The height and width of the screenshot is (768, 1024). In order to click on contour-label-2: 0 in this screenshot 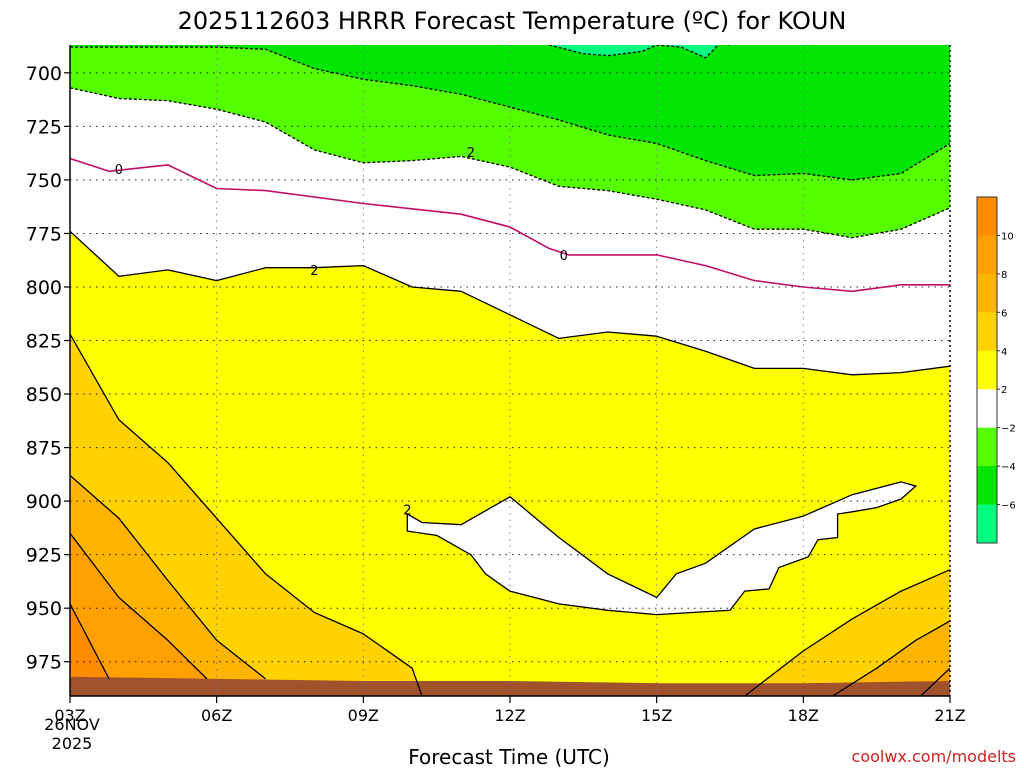, I will do `click(564, 256)`.